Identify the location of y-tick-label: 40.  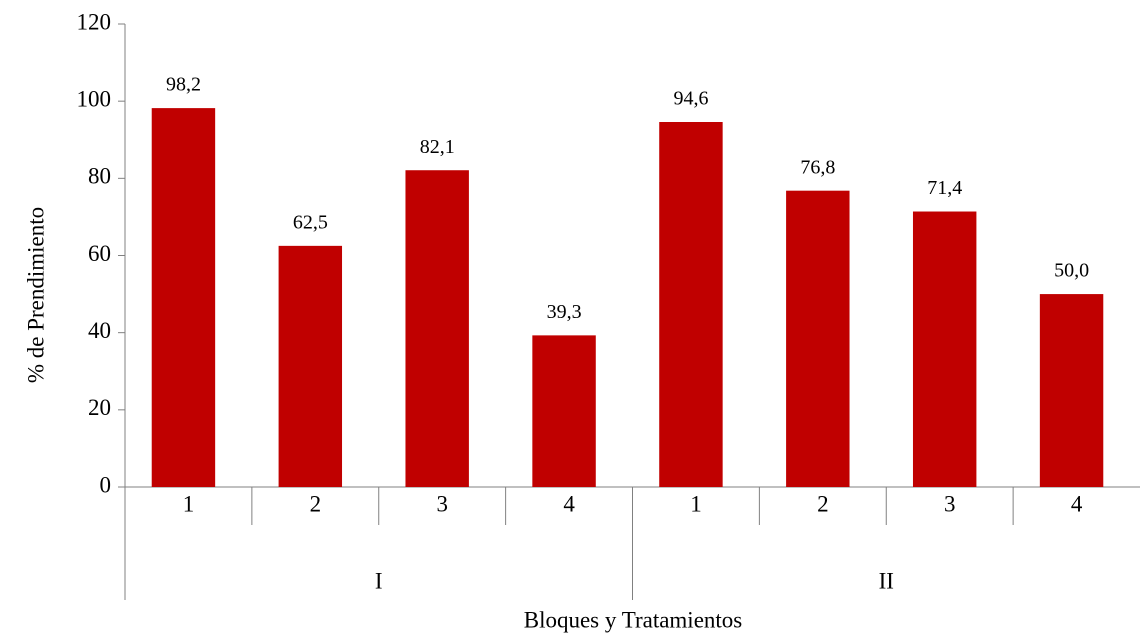
(99, 330).